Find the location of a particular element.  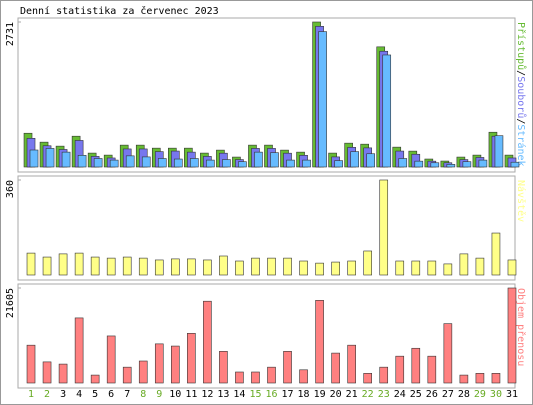

x-tick-label: 17 is located at coordinates (288, 394).